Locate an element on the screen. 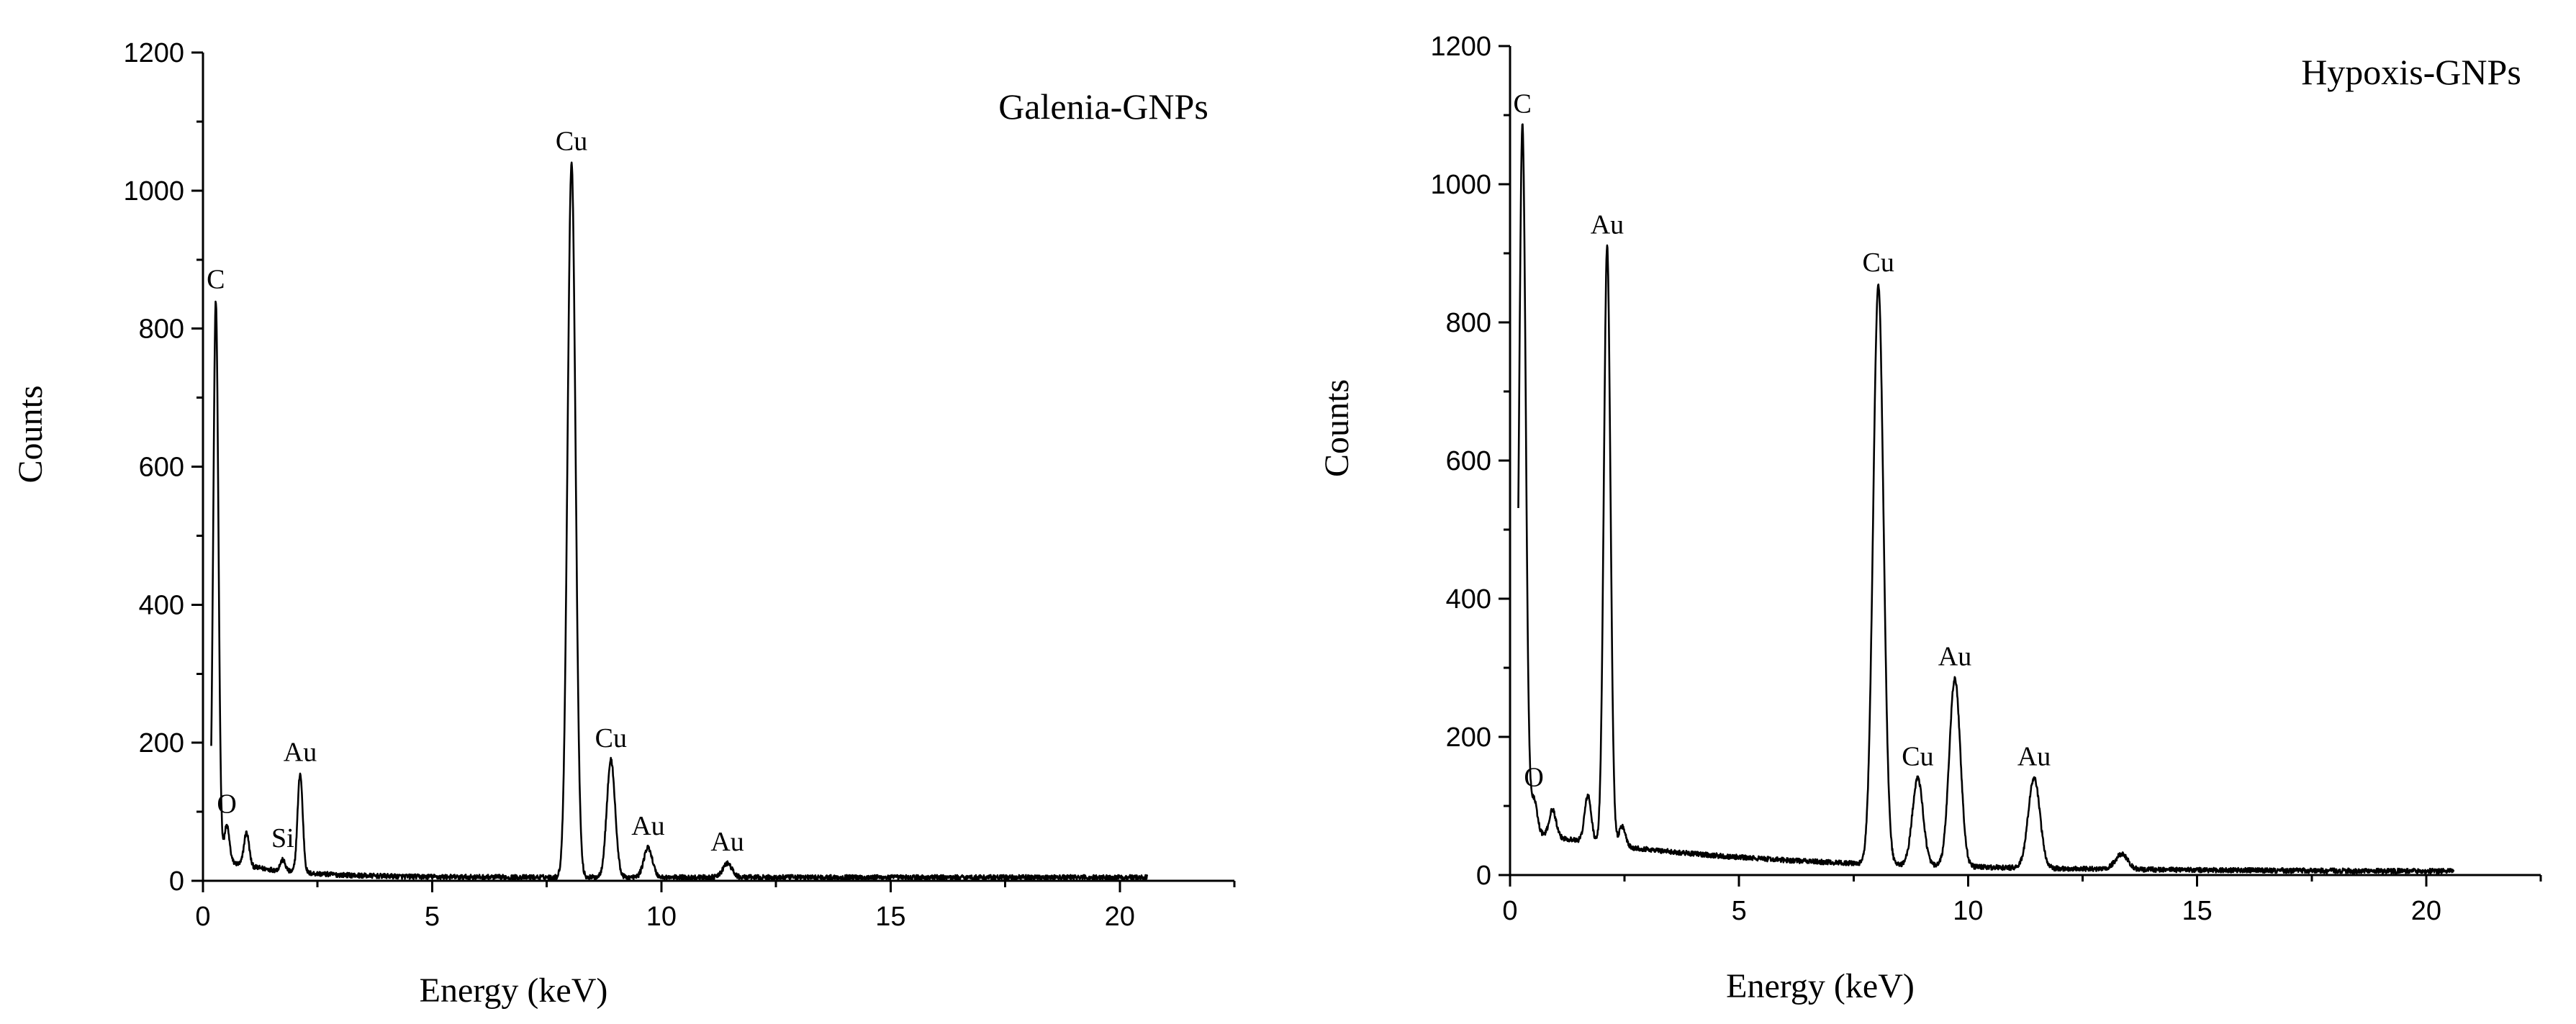 This screenshot has height=1024, width=2576. peak-label: Si is located at coordinates (283, 838).